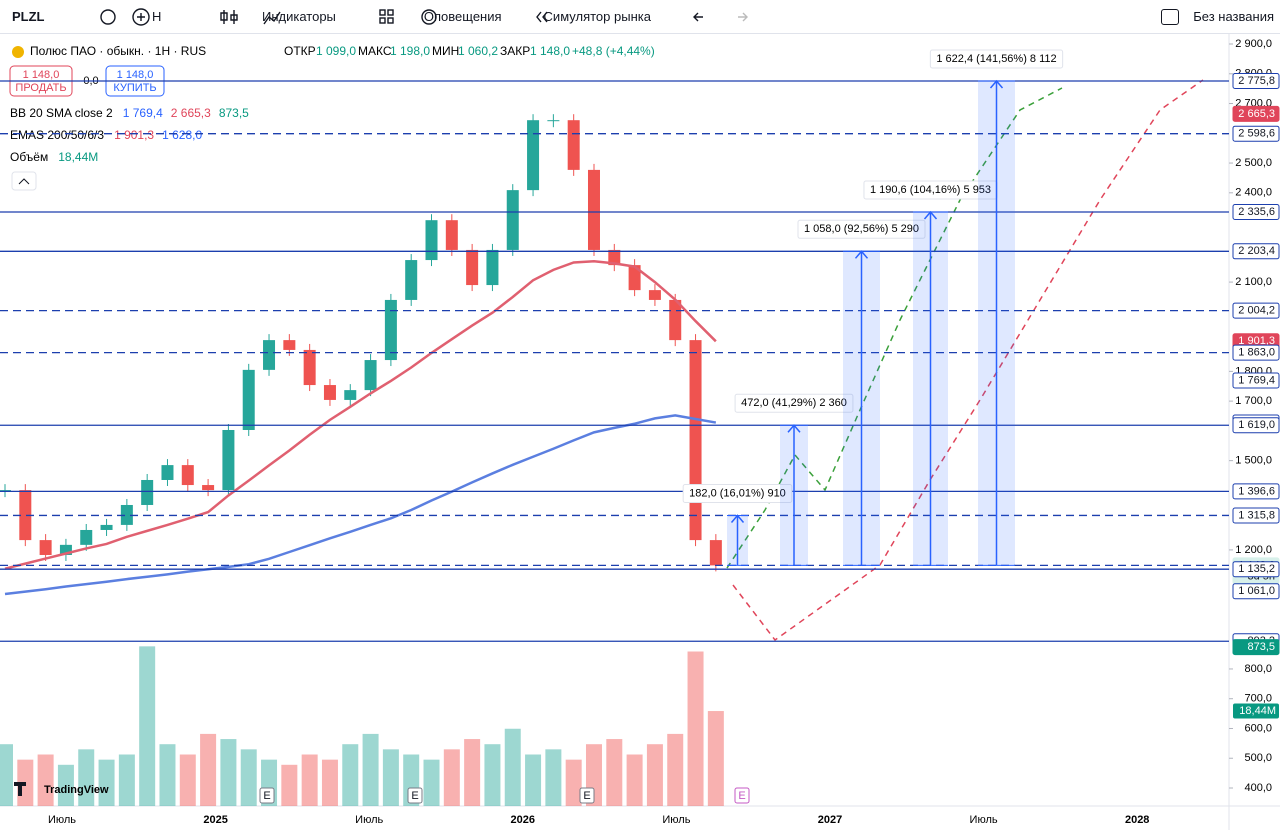 This screenshot has height=830, width=1280. I want to click on indicators-btn: Индикаторы, so click(299, 16).